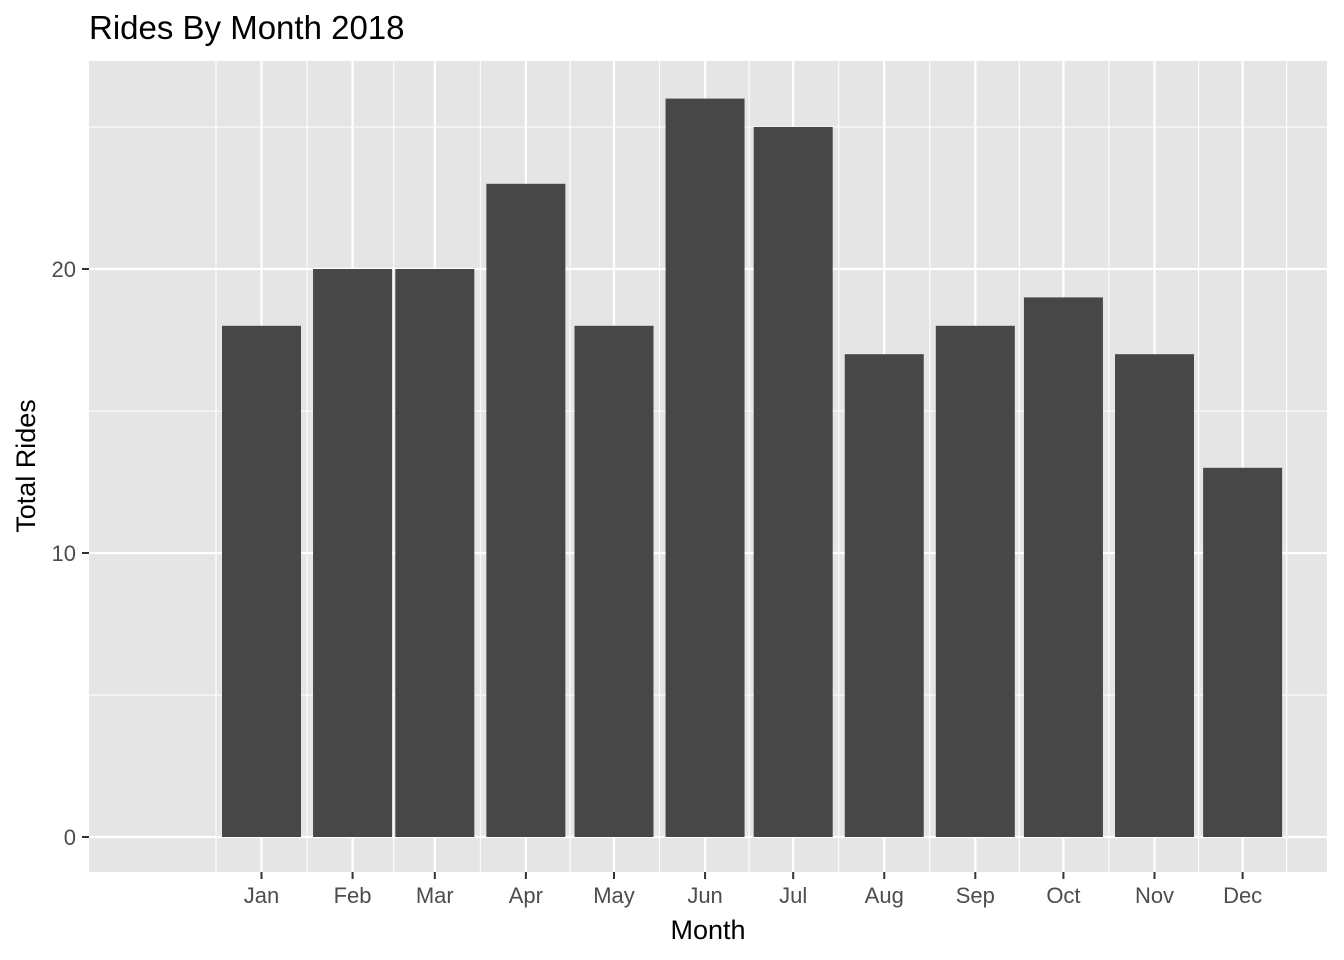  I want to click on chart-title: Rides By Month 2018, so click(247, 27).